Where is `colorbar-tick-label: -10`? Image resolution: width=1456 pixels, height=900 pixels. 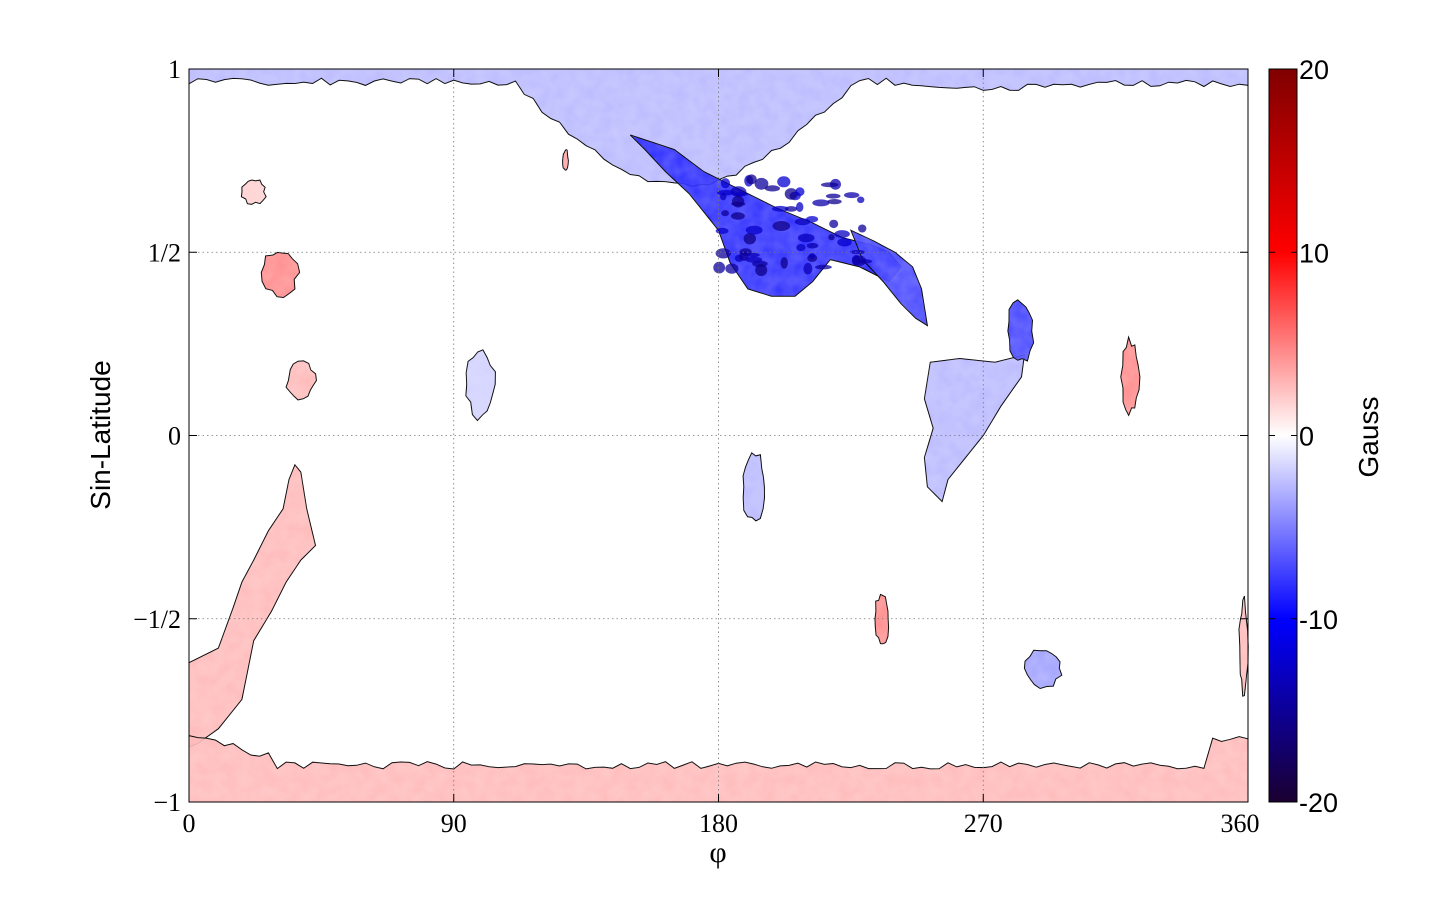 colorbar-tick-label: -10 is located at coordinates (1318, 620).